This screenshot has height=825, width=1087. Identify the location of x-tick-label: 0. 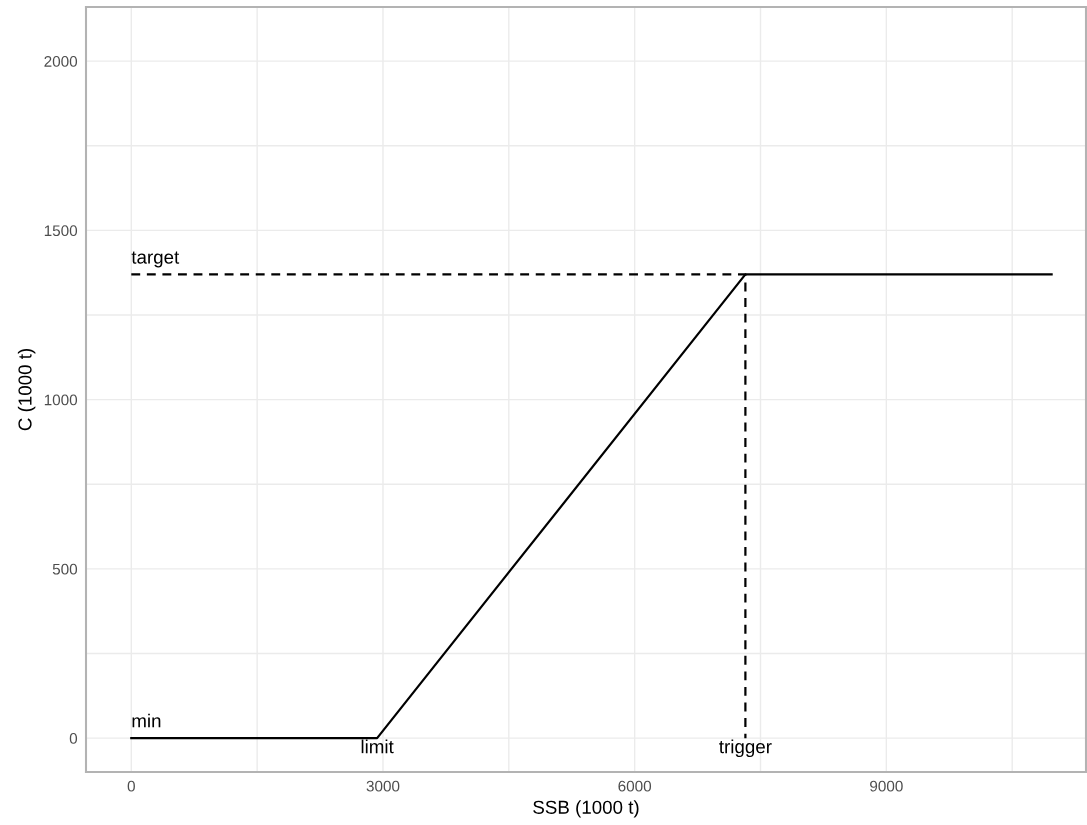
(131, 786).